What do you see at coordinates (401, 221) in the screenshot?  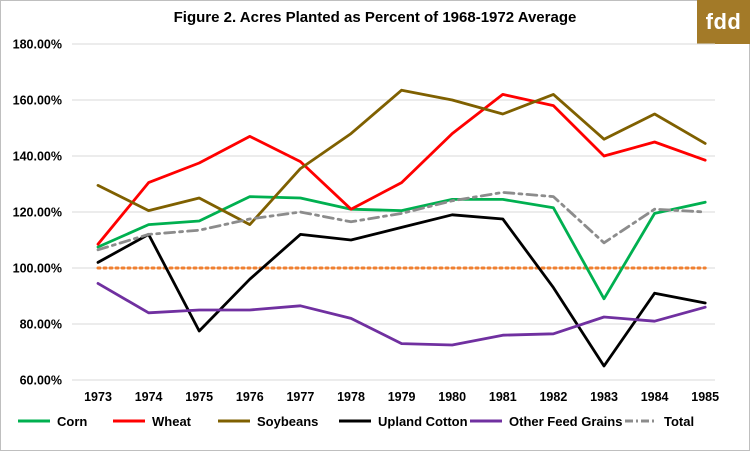 I see `series-line-total` at bounding box center [401, 221].